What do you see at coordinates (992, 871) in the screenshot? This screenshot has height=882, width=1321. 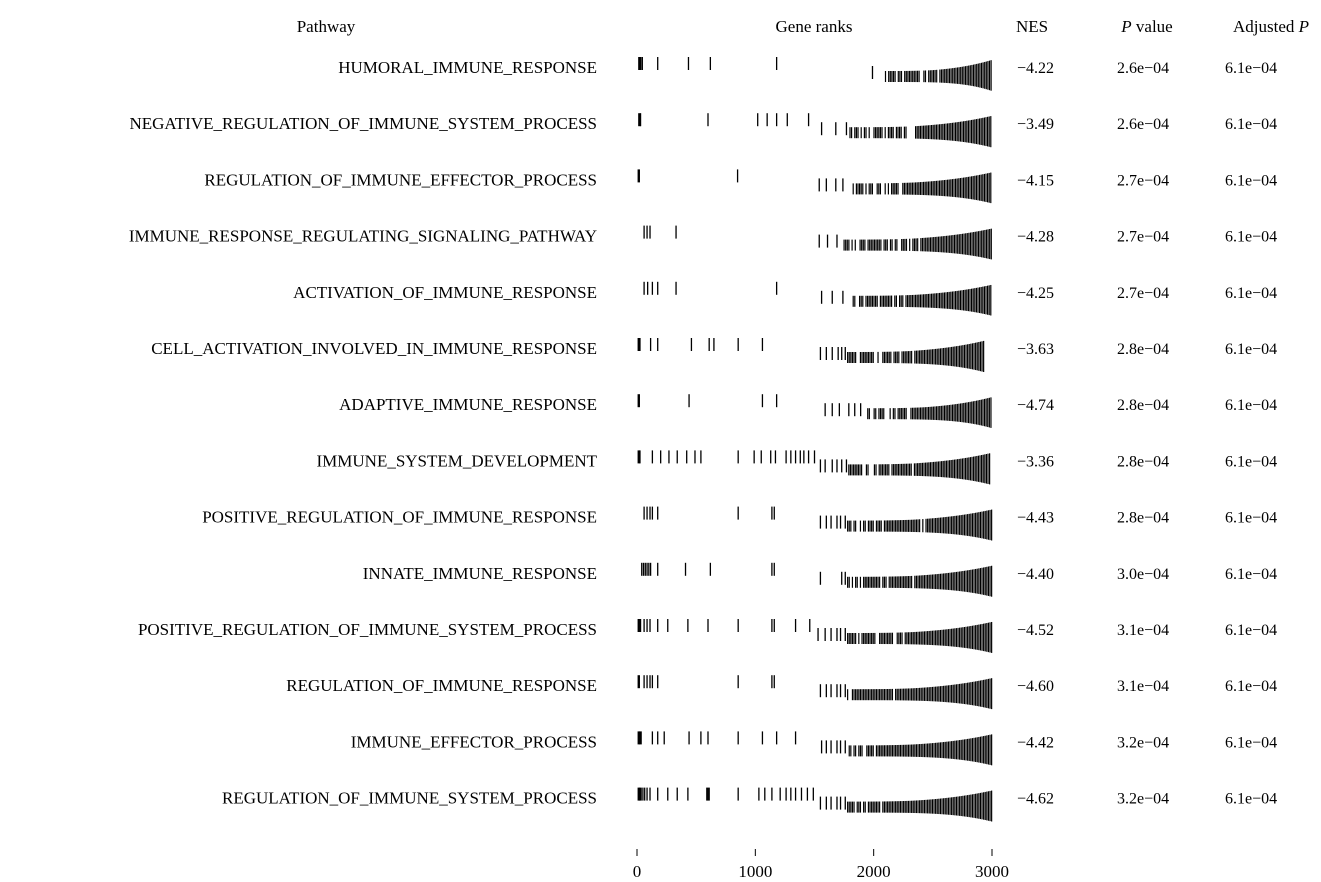 I see `x-tick-label: 3000` at bounding box center [992, 871].